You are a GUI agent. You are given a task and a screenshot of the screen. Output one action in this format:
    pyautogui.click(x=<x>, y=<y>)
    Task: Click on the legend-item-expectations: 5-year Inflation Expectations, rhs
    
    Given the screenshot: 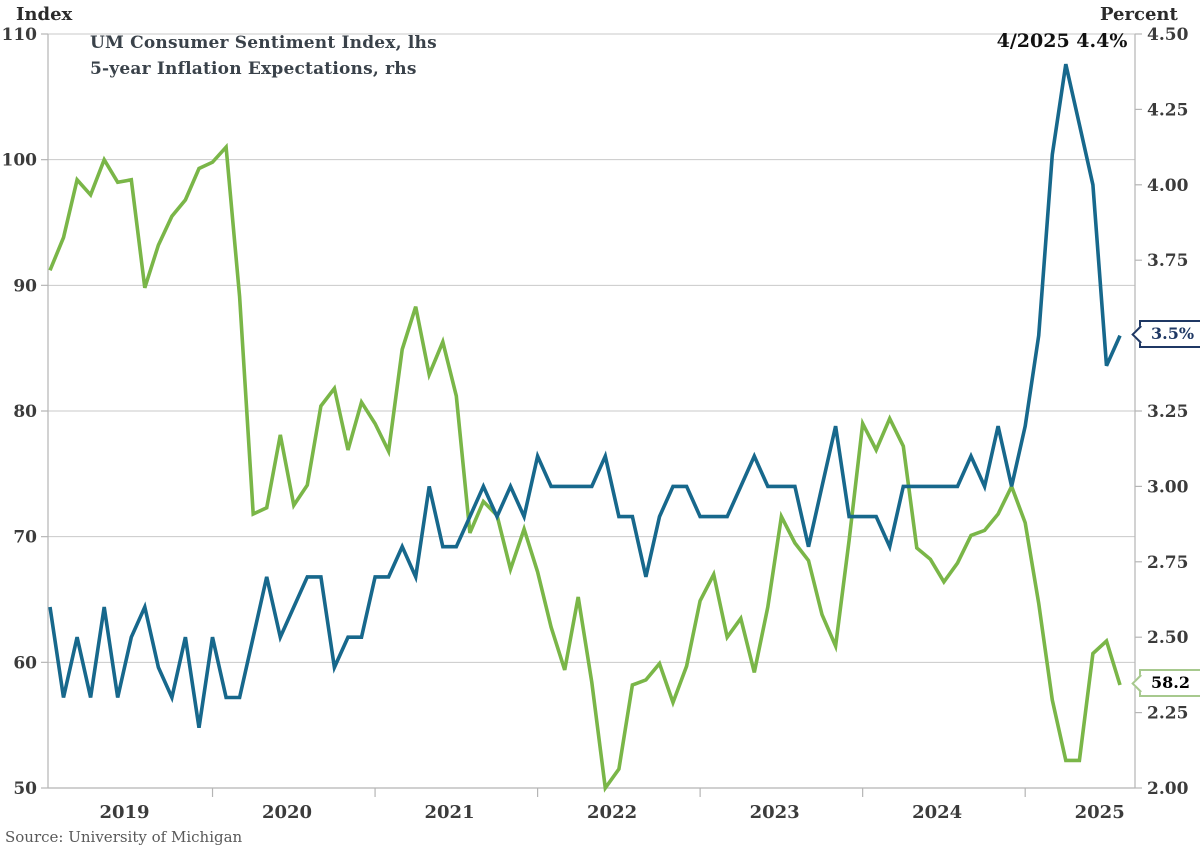 What is the action you would take?
    pyautogui.click(x=248, y=69)
    